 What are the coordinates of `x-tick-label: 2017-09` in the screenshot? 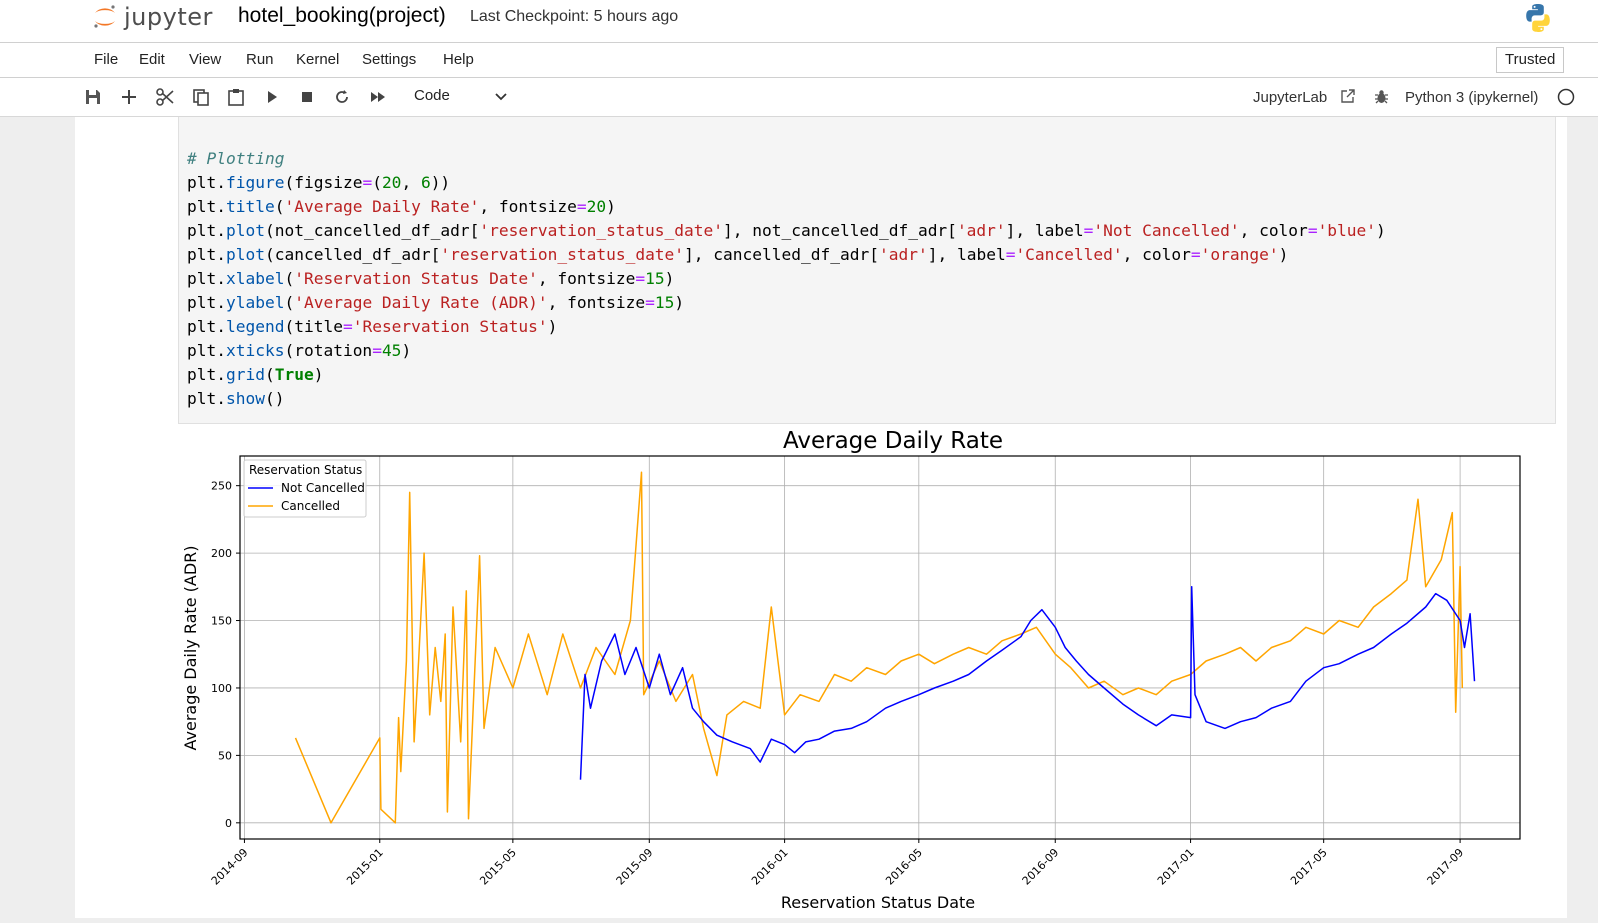 It's located at (1446, 867).